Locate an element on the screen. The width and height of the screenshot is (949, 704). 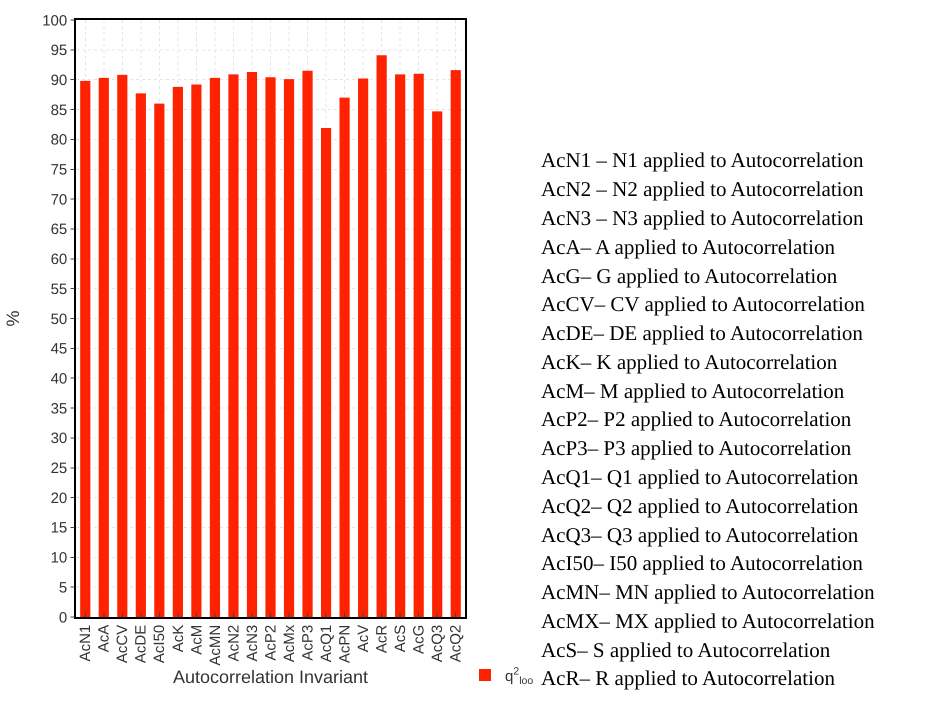
y-tick-label: 10 is located at coordinates (59, 558).